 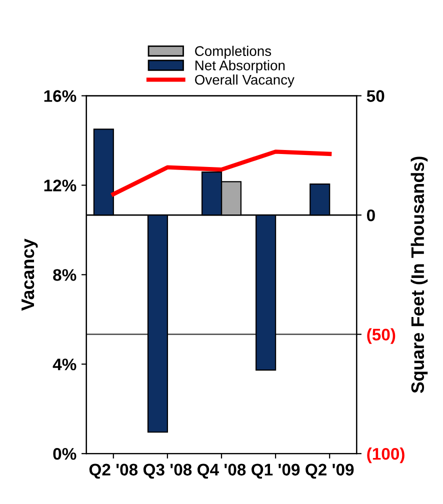 What do you see at coordinates (244, 81) in the screenshot?
I see `legend-label: Overall Vacancy` at bounding box center [244, 81].